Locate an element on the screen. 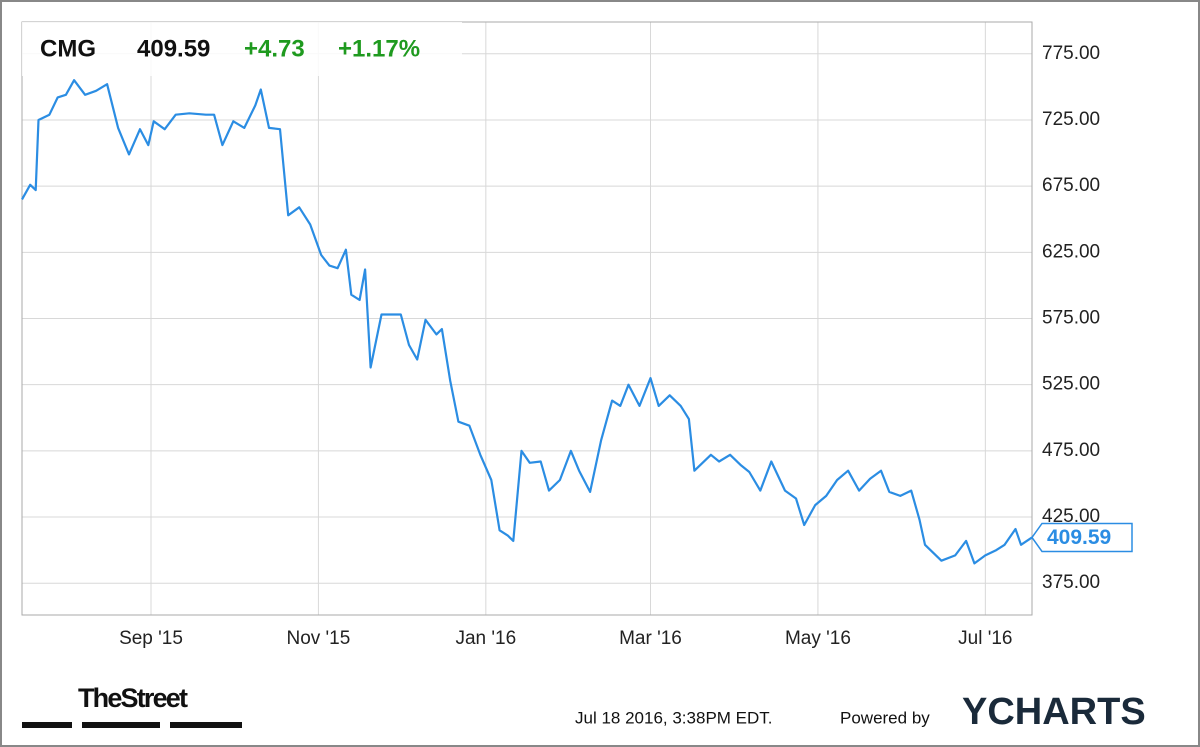 This screenshot has width=1200, height=747. price-tag-label: 409.59 is located at coordinates (1079, 537).